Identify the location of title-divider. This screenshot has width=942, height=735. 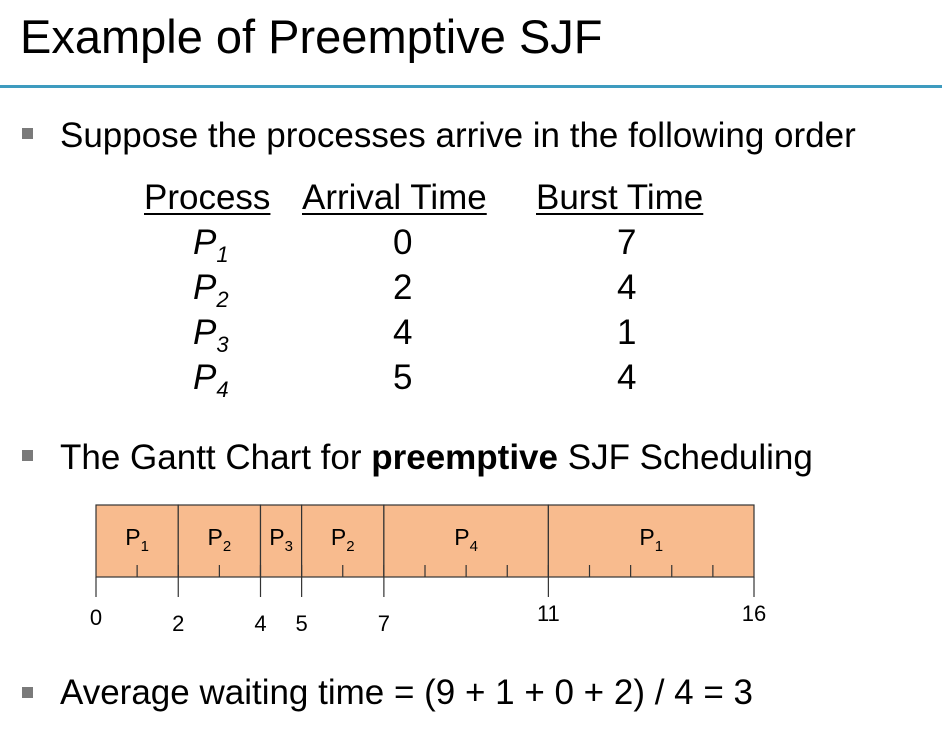
(471, 86).